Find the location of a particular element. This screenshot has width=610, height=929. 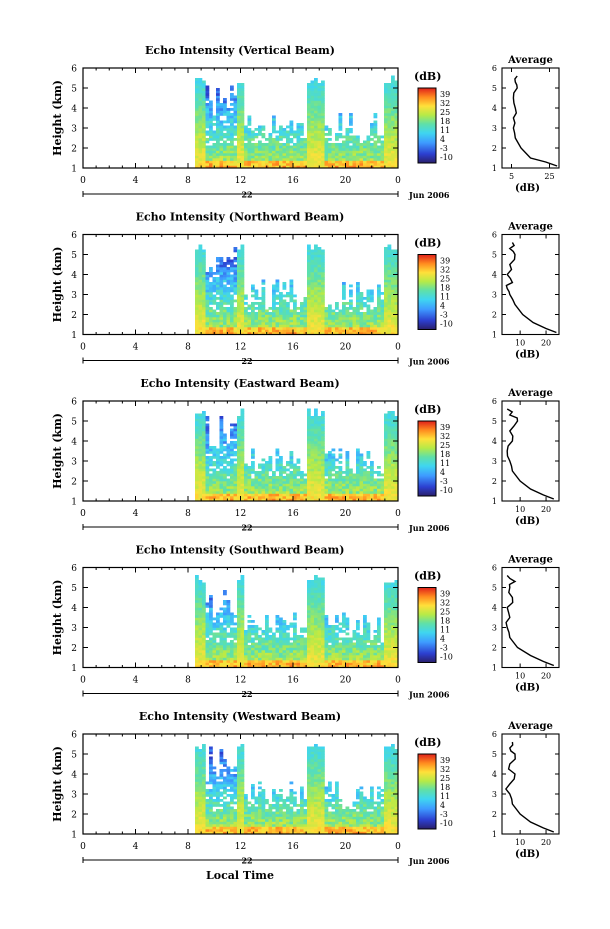

colorbar-tick-label: 39 is located at coordinates (445, 427).